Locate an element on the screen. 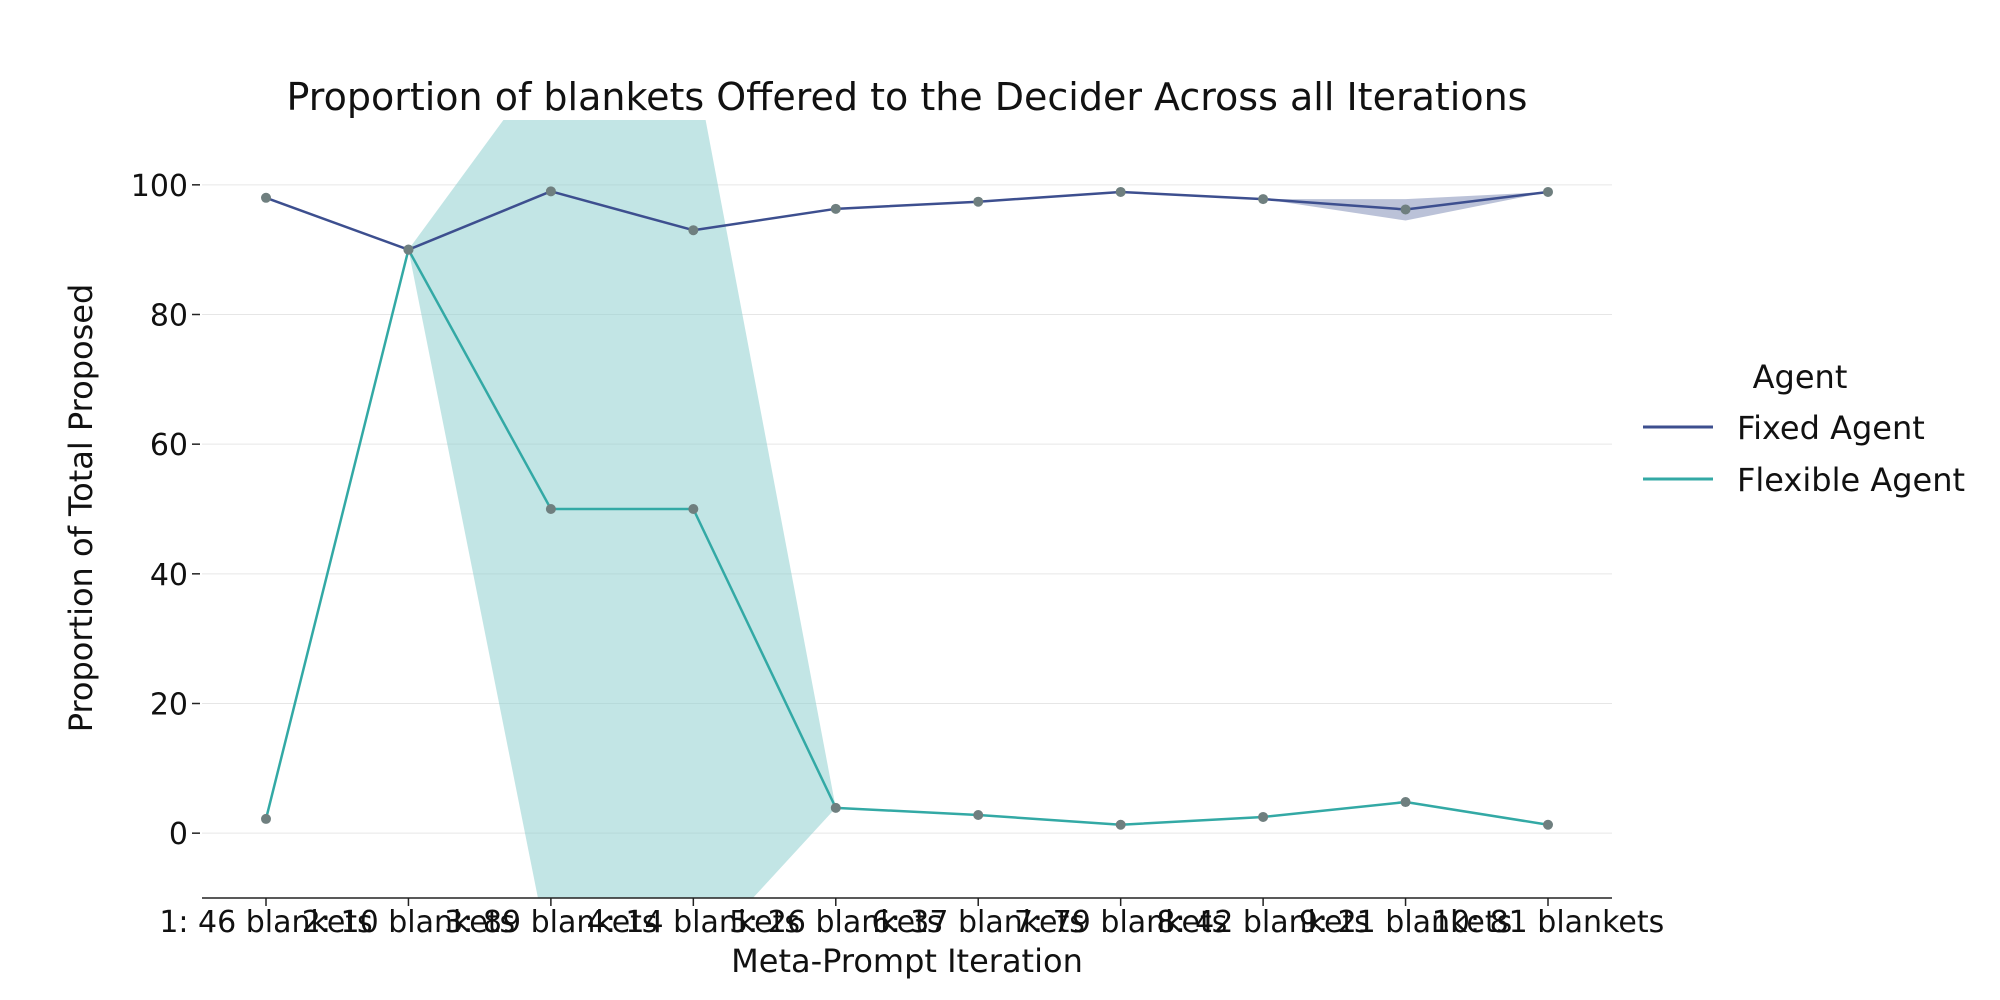 This screenshot has width=2000, height=1000. y-tick-label-0: 0 is located at coordinates (178, 834).